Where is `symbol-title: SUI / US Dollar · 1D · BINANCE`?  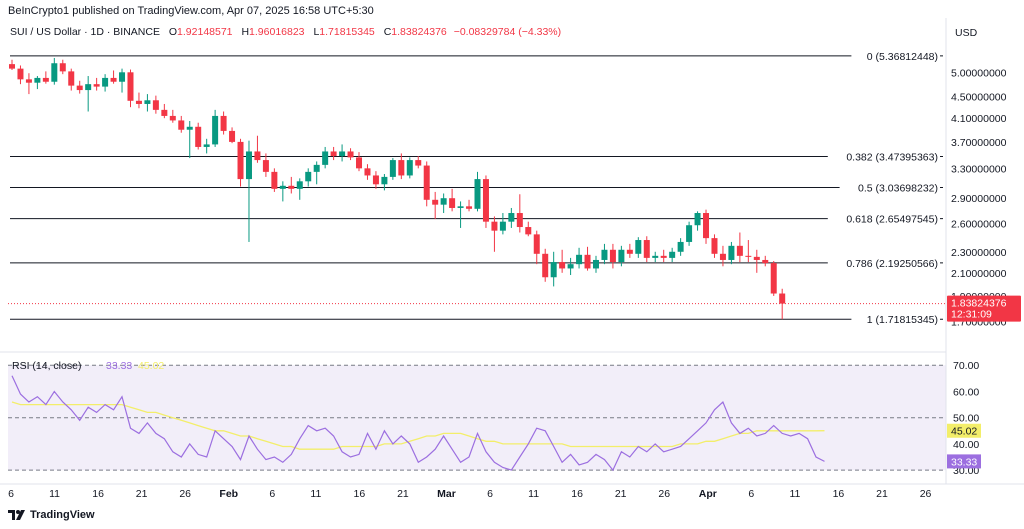
symbol-title: SUI / US Dollar · 1D · BINANCE is located at coordinates (85, 32).